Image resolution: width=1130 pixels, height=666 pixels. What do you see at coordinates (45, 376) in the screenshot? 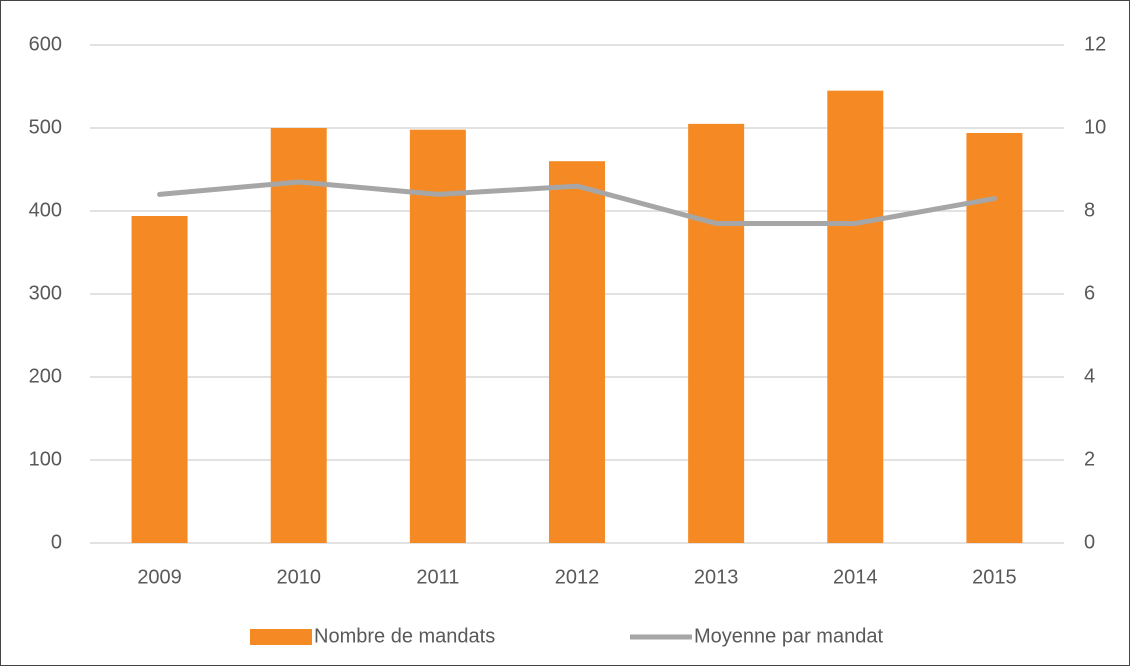
I see `y-tick-label: 200` at bounding box center [45, 376].